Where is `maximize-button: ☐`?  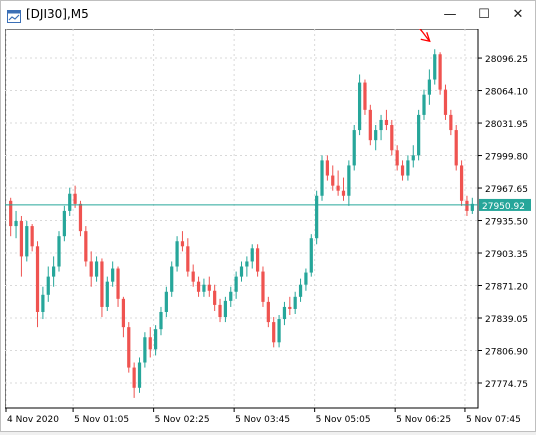 maximize-button: ☐ is located at coordinates (484, 14).